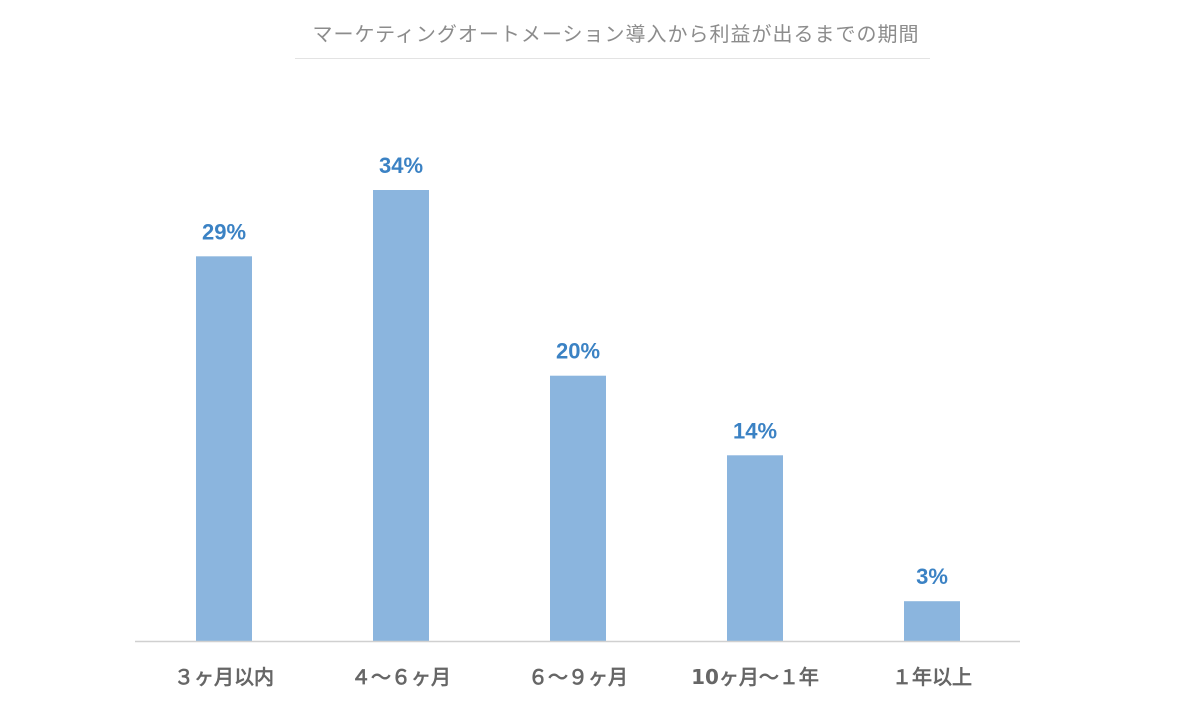 Image resolution: width=1200 pixels, height=707 pixels. I want to click on chart-title: マーケティングオートメーション導入から利益が出るまでの期間, so click(616, 34).